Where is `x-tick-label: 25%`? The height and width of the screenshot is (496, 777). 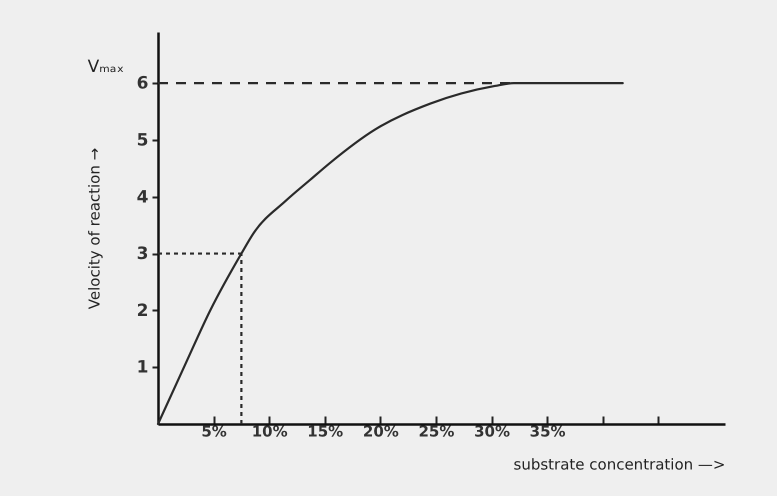
x-tick-label: 25% is located at coordinates (436, 431).